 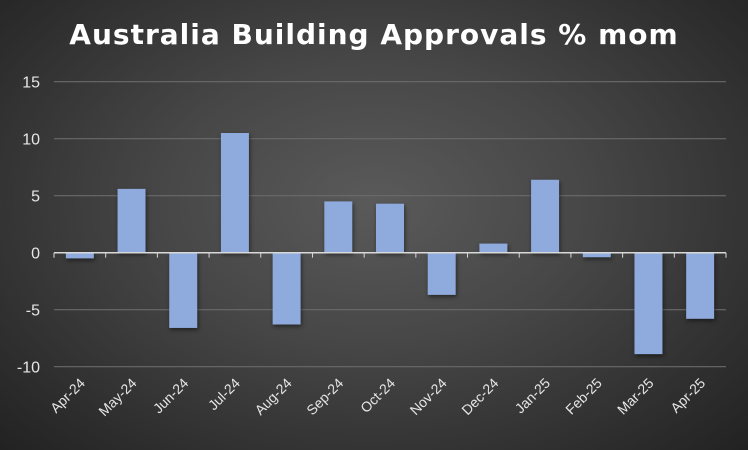 What do you see at coordinates (533, 396) in the screenshot?
I see `x-tick-label: Jan-25` at bounding box center [533, 396].